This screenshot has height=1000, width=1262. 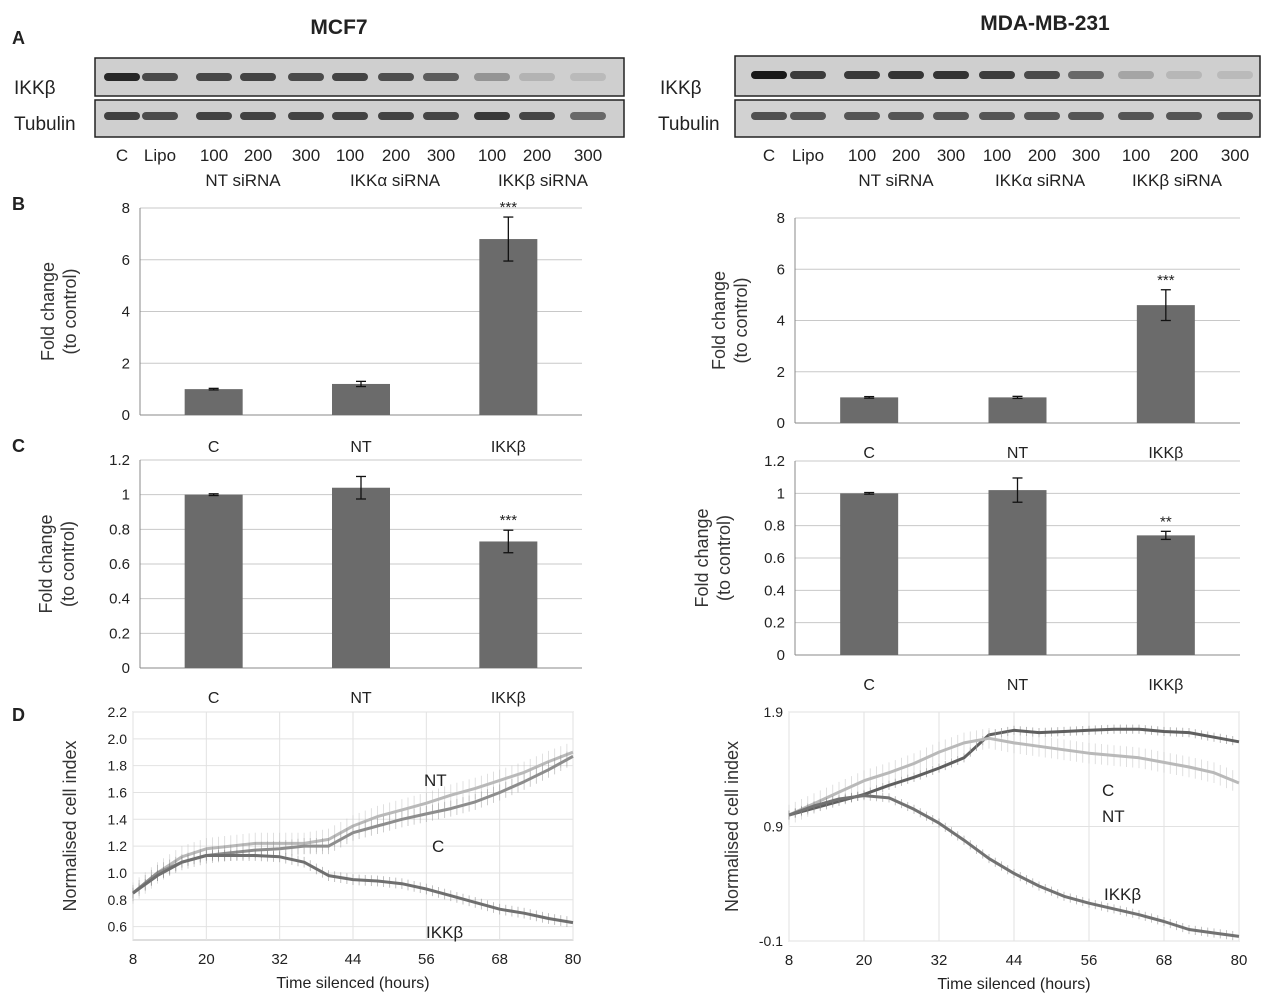 I want to click on y-tick-label: -0.1, so click(x=771, y=941).